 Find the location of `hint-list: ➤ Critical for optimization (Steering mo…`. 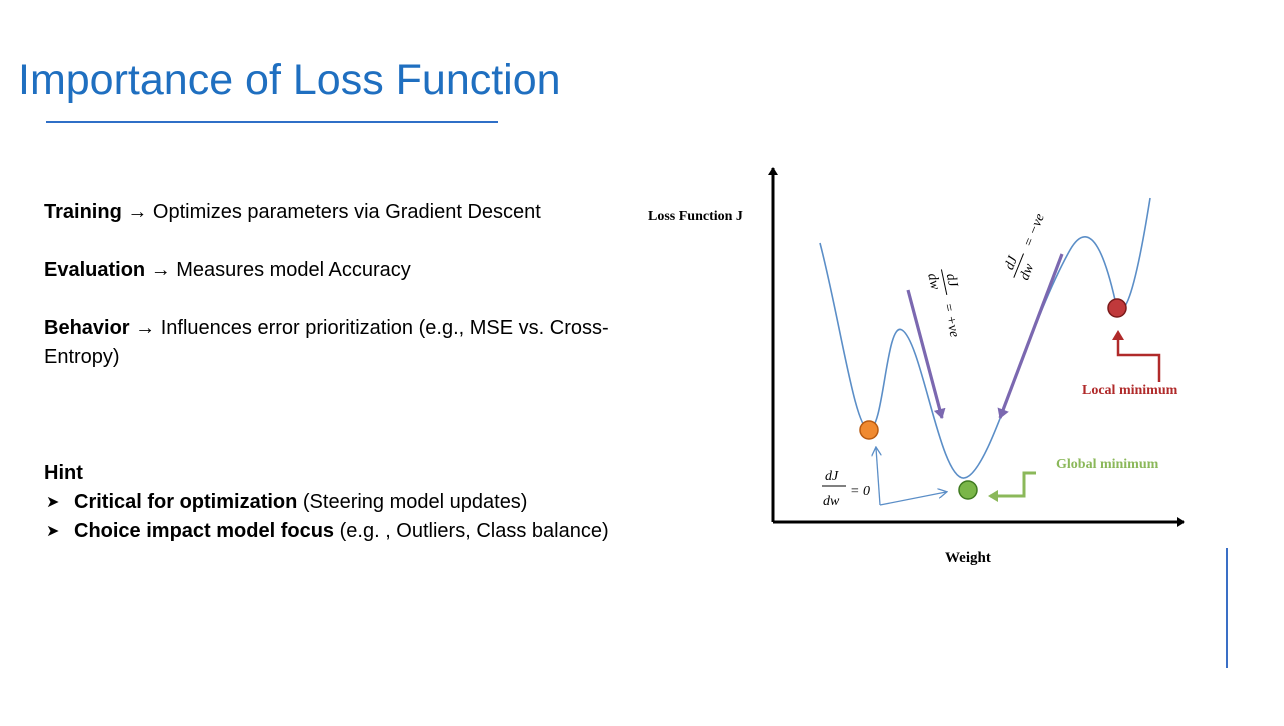

hint-list: ➤ Critical for optimization (Steering mo… is located at coordinates (329, 517).